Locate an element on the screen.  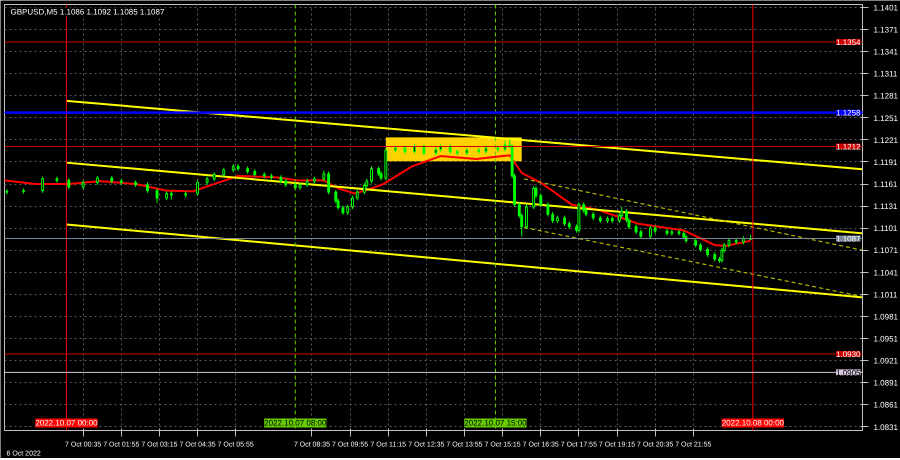
y-tick-label: 1.1071 is located at coordinates (886, 251).